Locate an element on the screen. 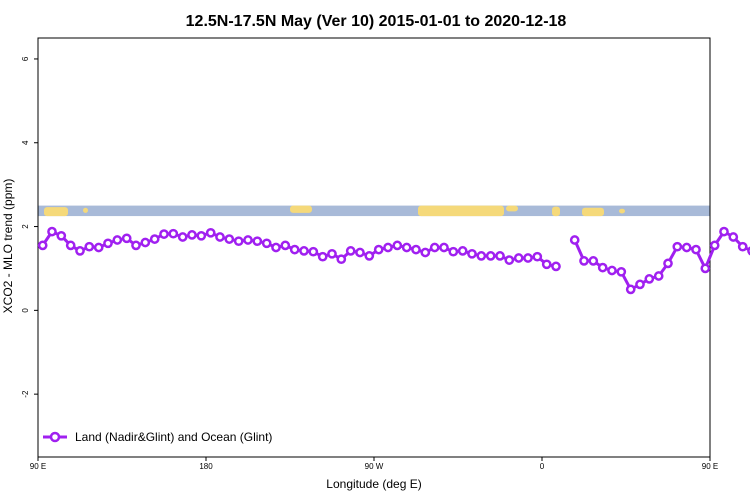 The height and width of the screenshot is (500, 750). x-tick-label: 180 is located at coordinates (206, 466).